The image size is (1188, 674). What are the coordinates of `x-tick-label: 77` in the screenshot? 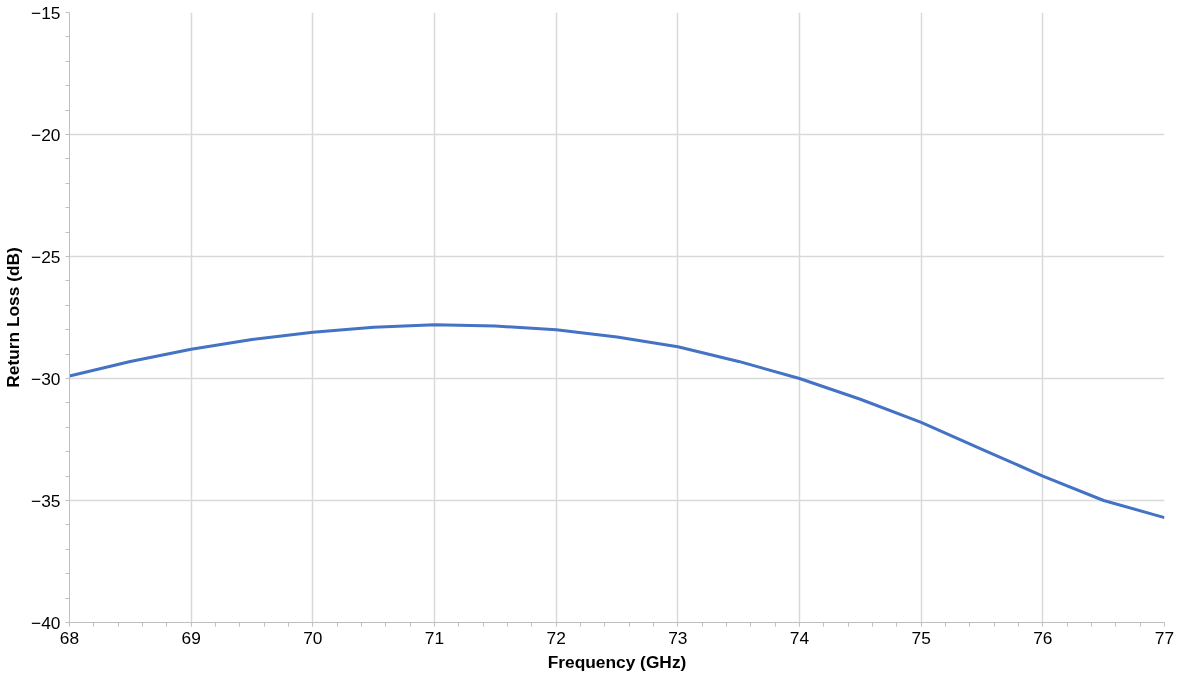 It's located at (1164, 637).